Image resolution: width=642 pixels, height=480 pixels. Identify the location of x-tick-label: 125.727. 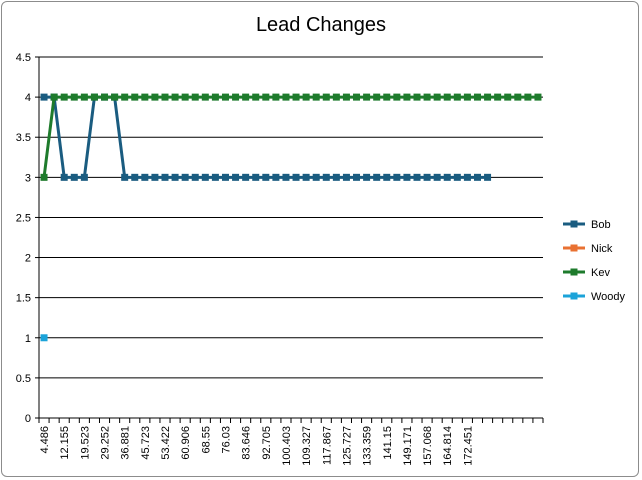
(347, 446).